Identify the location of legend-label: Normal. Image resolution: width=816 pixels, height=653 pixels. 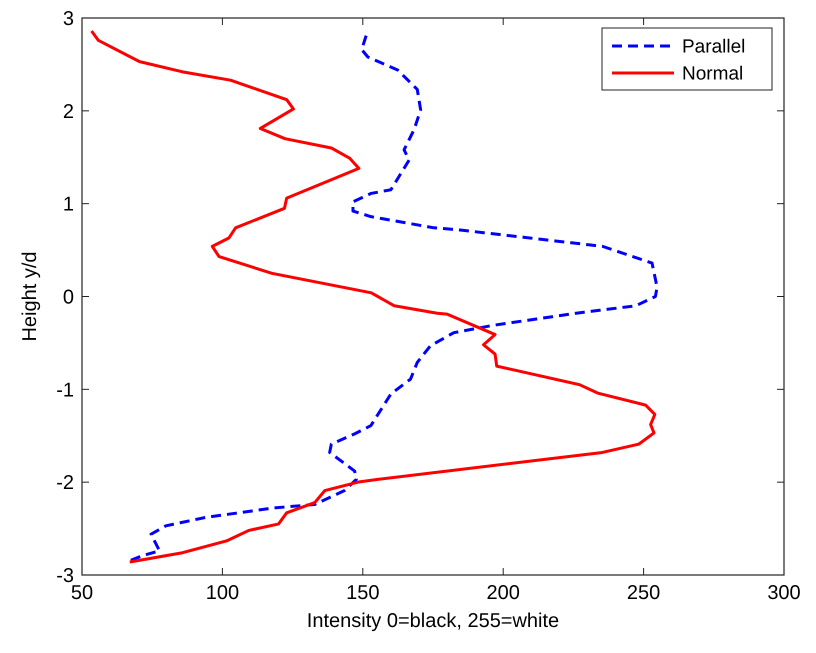
(713, 74).